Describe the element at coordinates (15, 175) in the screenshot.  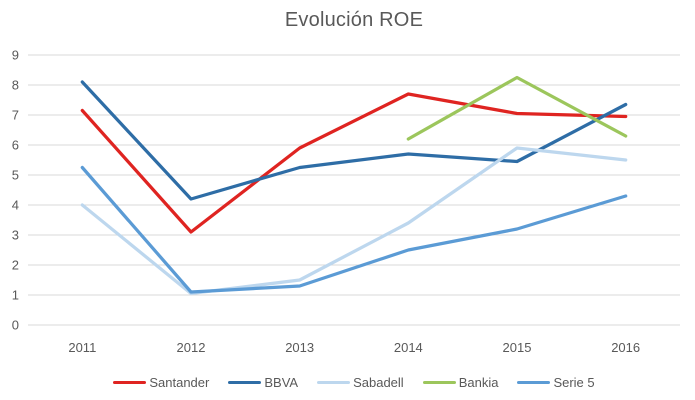
I see `y-tick-label: 5` at that location.